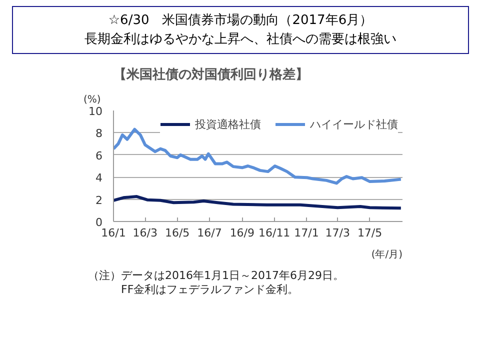  What do you see at coordinates (242, 233) in the screenshot?
I see `x-tick-label: 16/9` at bounding box center [242, 233].